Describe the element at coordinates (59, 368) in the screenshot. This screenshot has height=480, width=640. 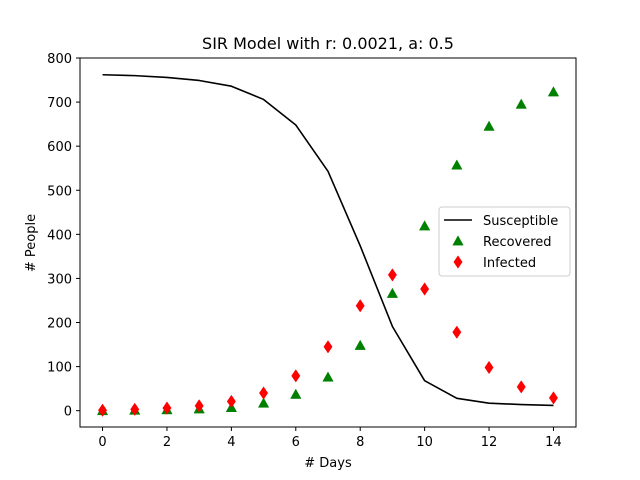
I see `y-tick-label: 100` at that location.